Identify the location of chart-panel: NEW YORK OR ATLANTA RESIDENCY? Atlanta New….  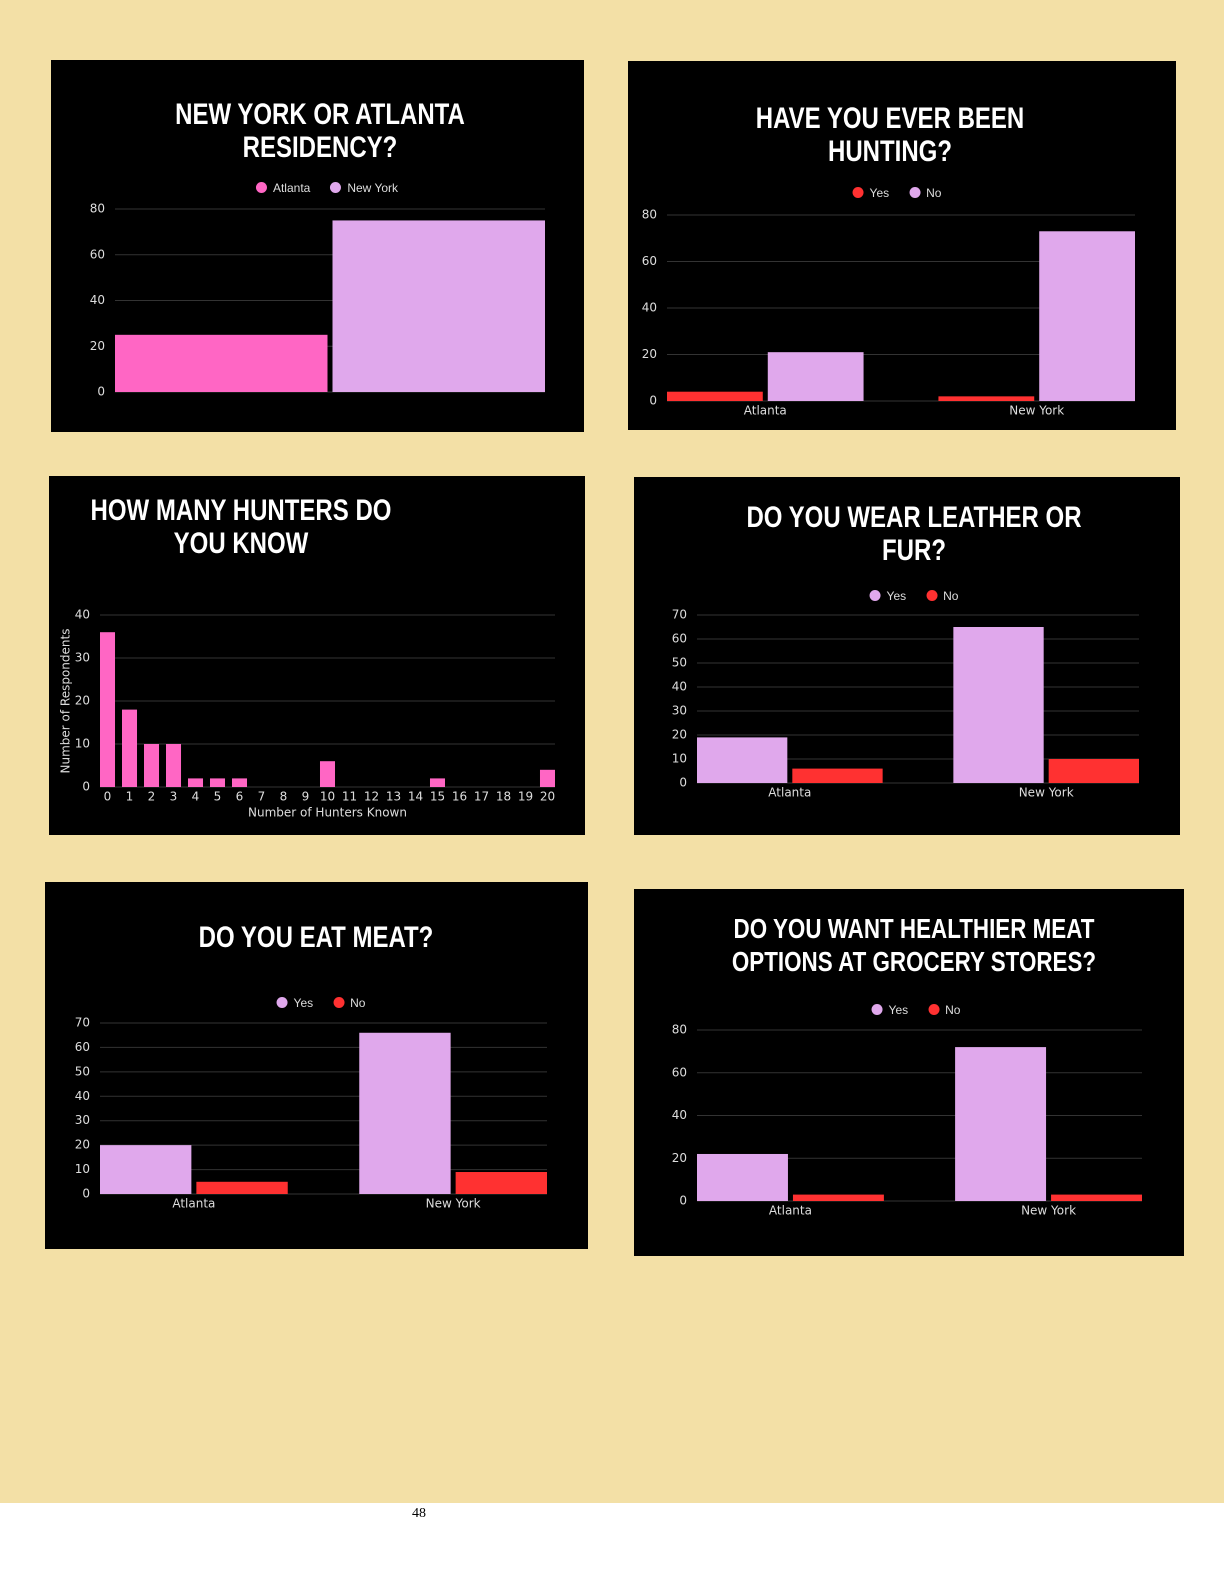
(317, 246).